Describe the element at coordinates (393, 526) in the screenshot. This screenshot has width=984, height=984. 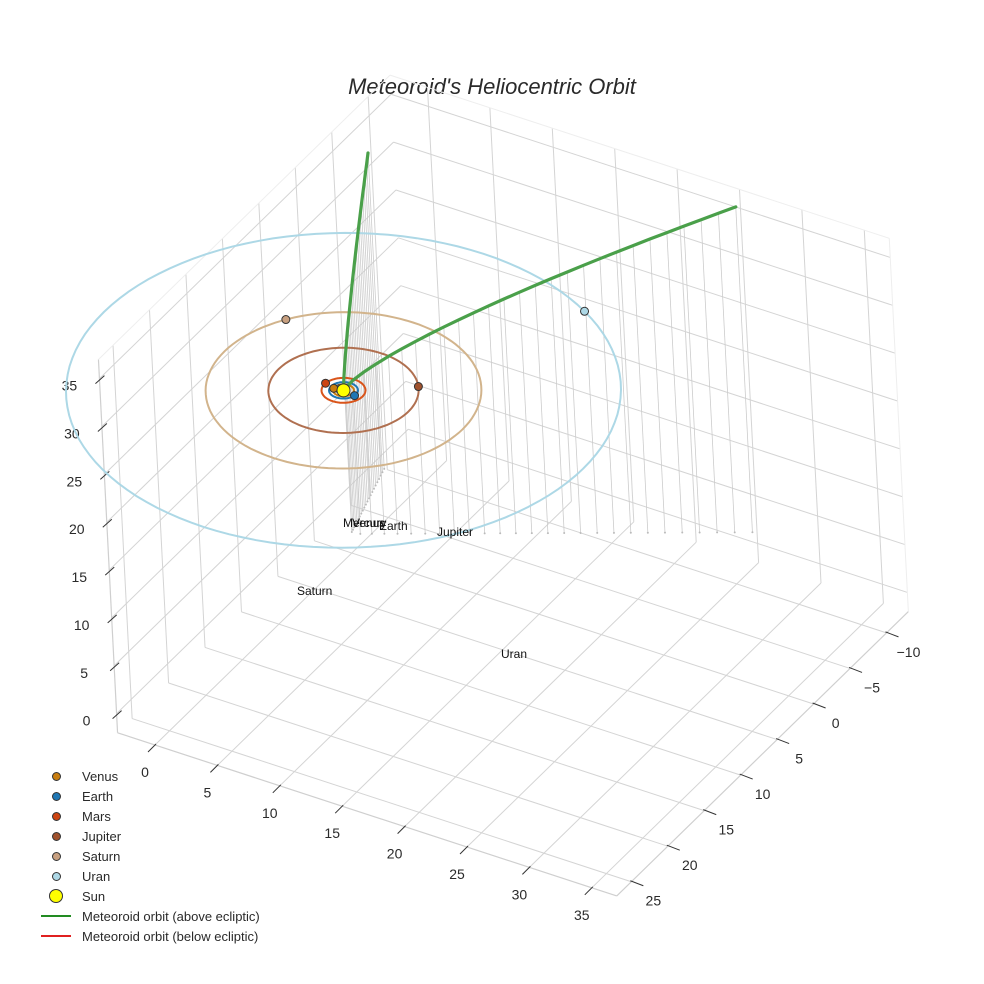
I see `planet-label: Earth` at that location.